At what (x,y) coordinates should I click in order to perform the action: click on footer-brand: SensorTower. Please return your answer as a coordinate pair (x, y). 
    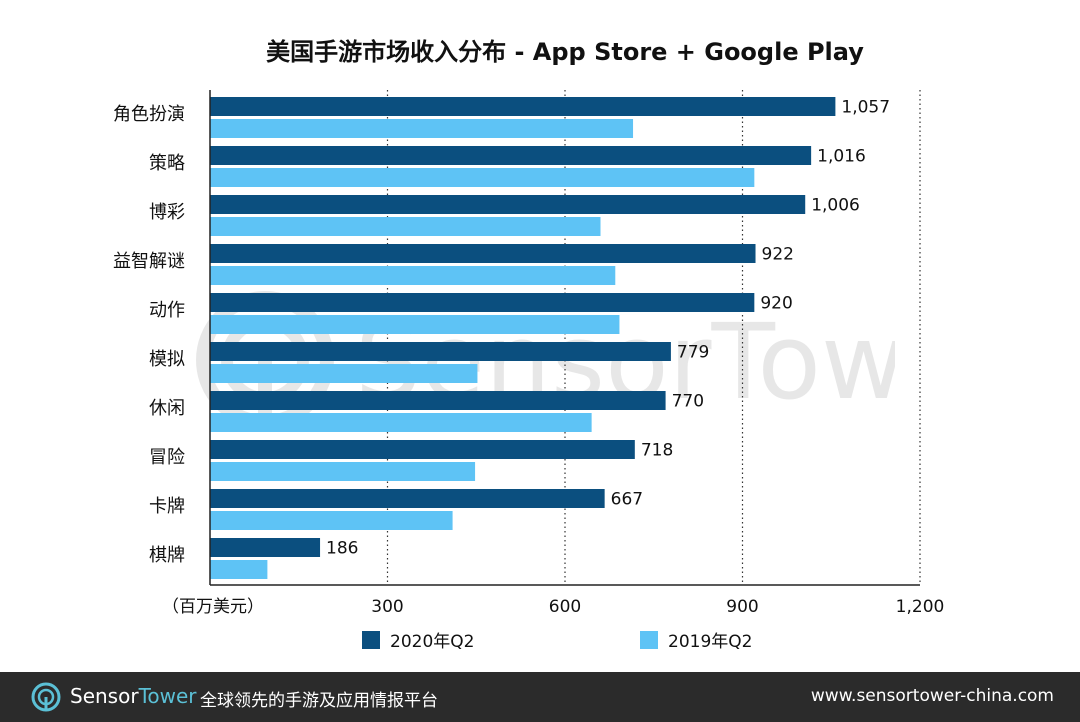
    Looking at the image, I should click on (133, 696).